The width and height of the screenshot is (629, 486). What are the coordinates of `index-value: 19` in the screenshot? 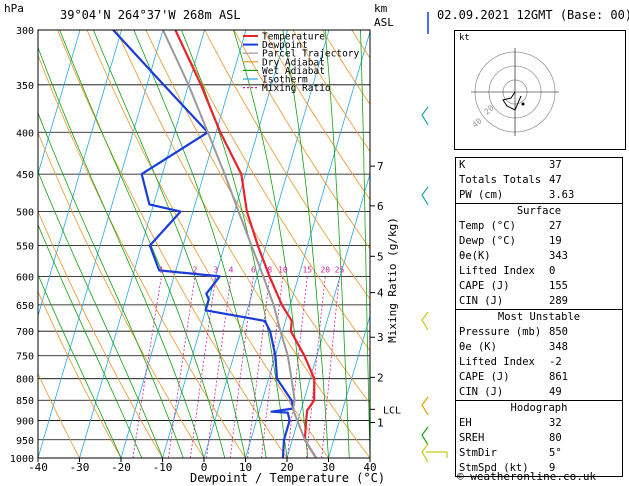 It's located at (555, 241).